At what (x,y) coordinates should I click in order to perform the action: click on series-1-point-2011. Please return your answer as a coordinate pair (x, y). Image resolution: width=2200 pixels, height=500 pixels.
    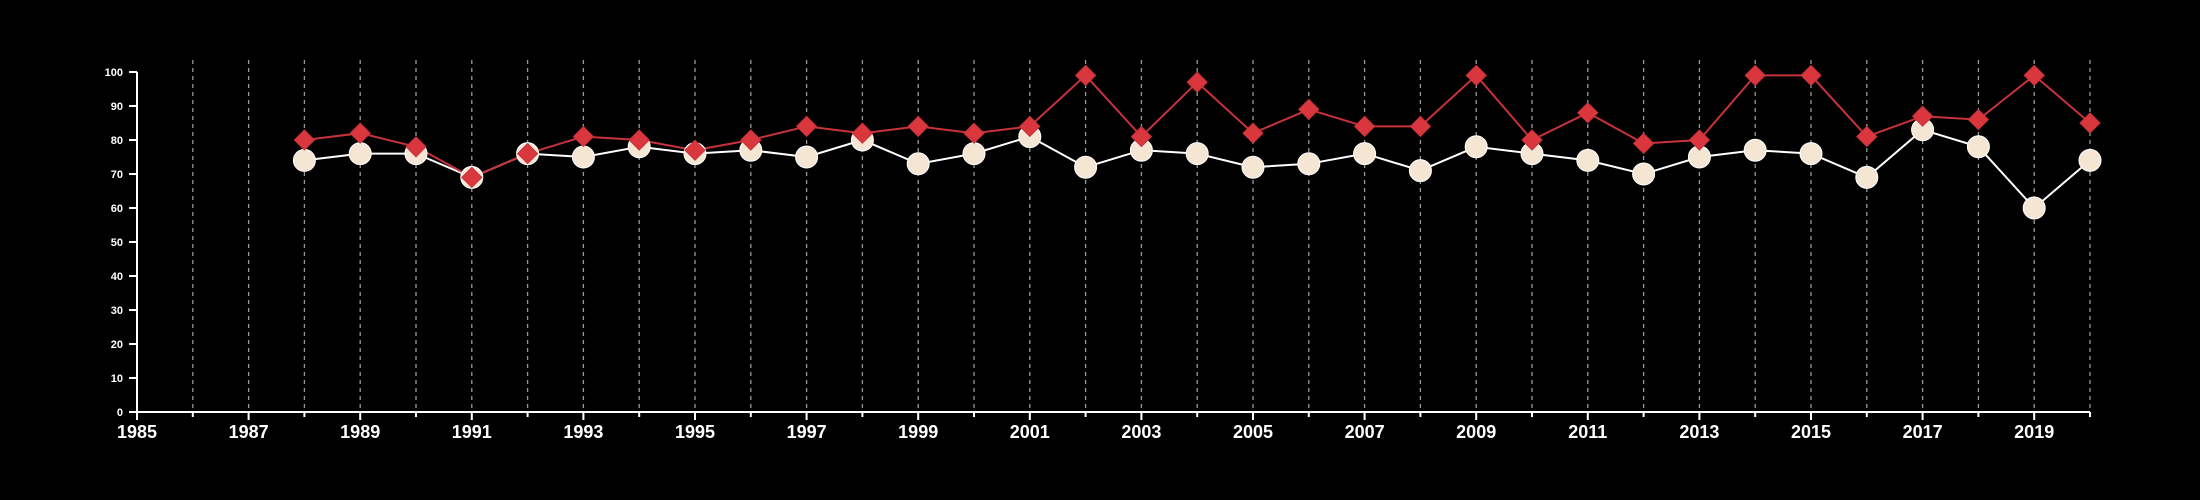
    Looking at the image, I should click on (1588, 160).